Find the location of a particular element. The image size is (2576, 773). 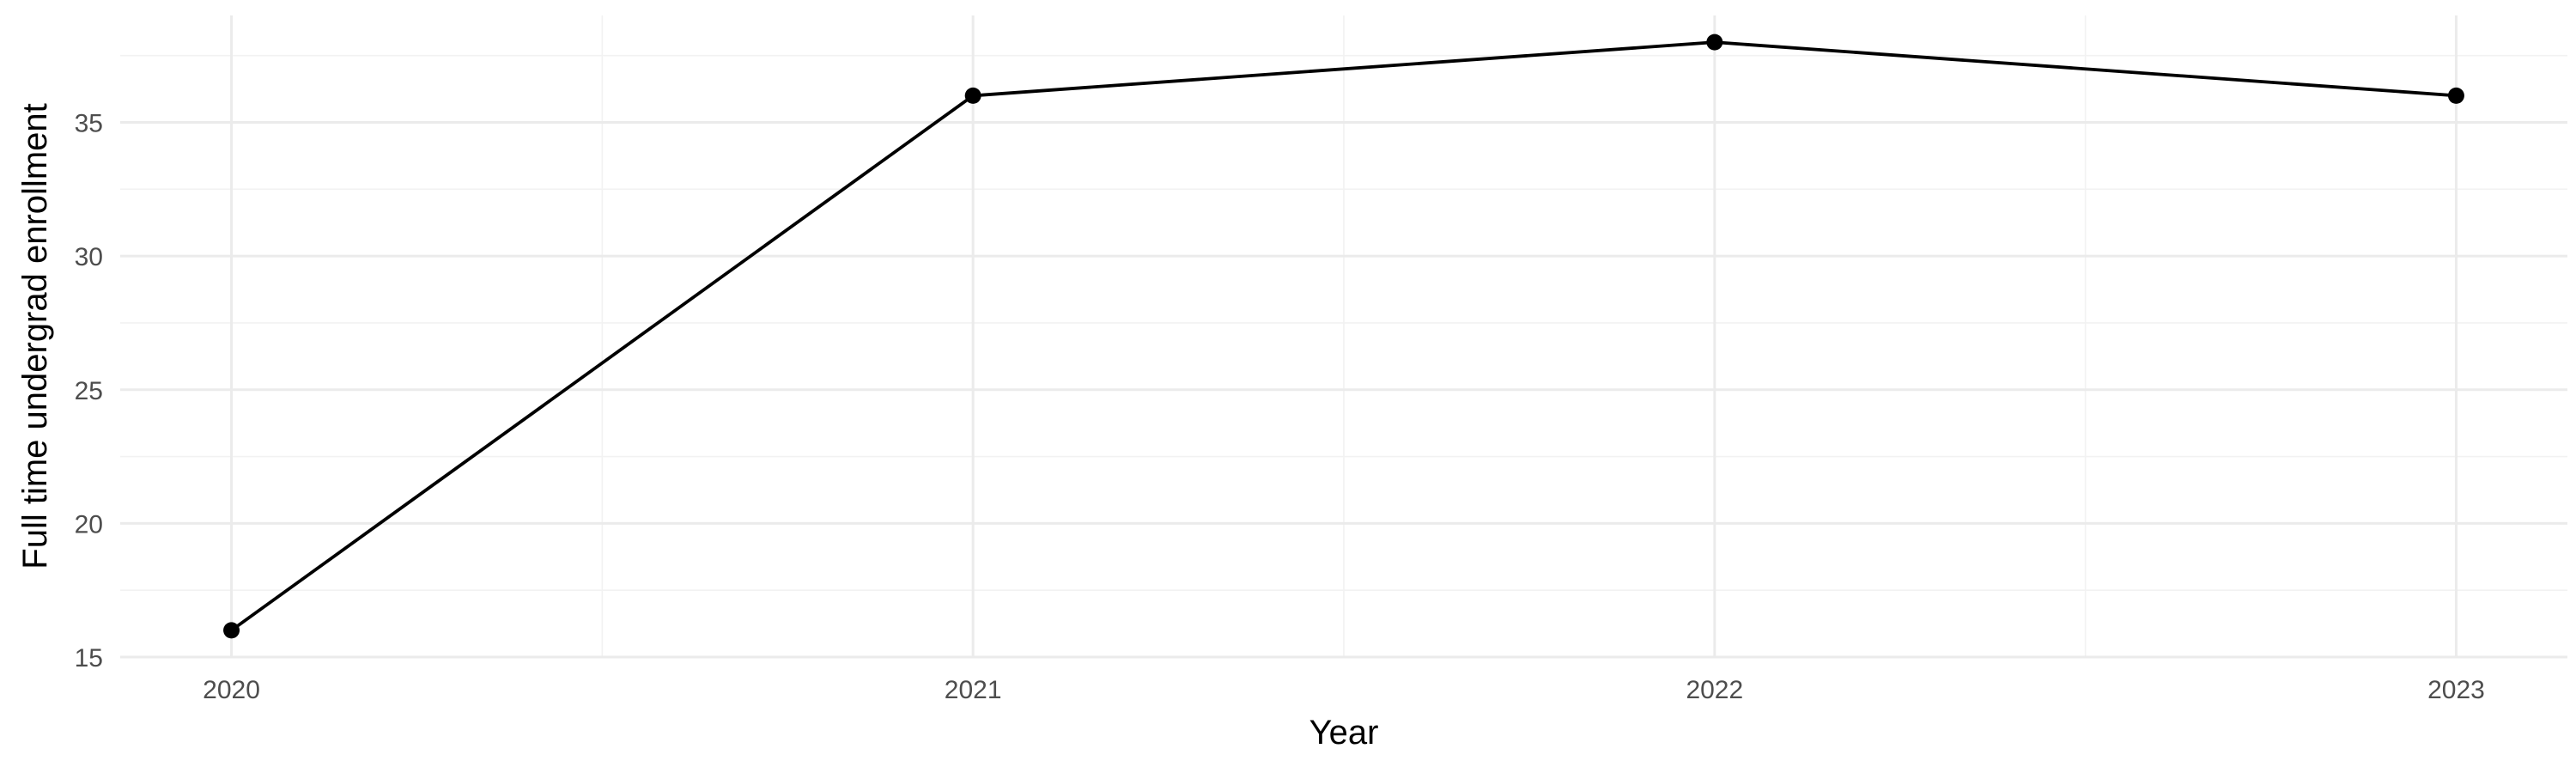

y-tick-label: 30 is located at coordinates (89, 257).